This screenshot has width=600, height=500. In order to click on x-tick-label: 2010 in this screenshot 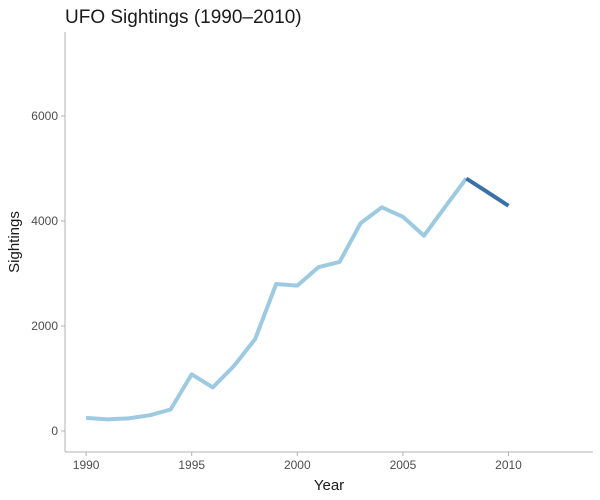, I will do `click(508, 465)`.